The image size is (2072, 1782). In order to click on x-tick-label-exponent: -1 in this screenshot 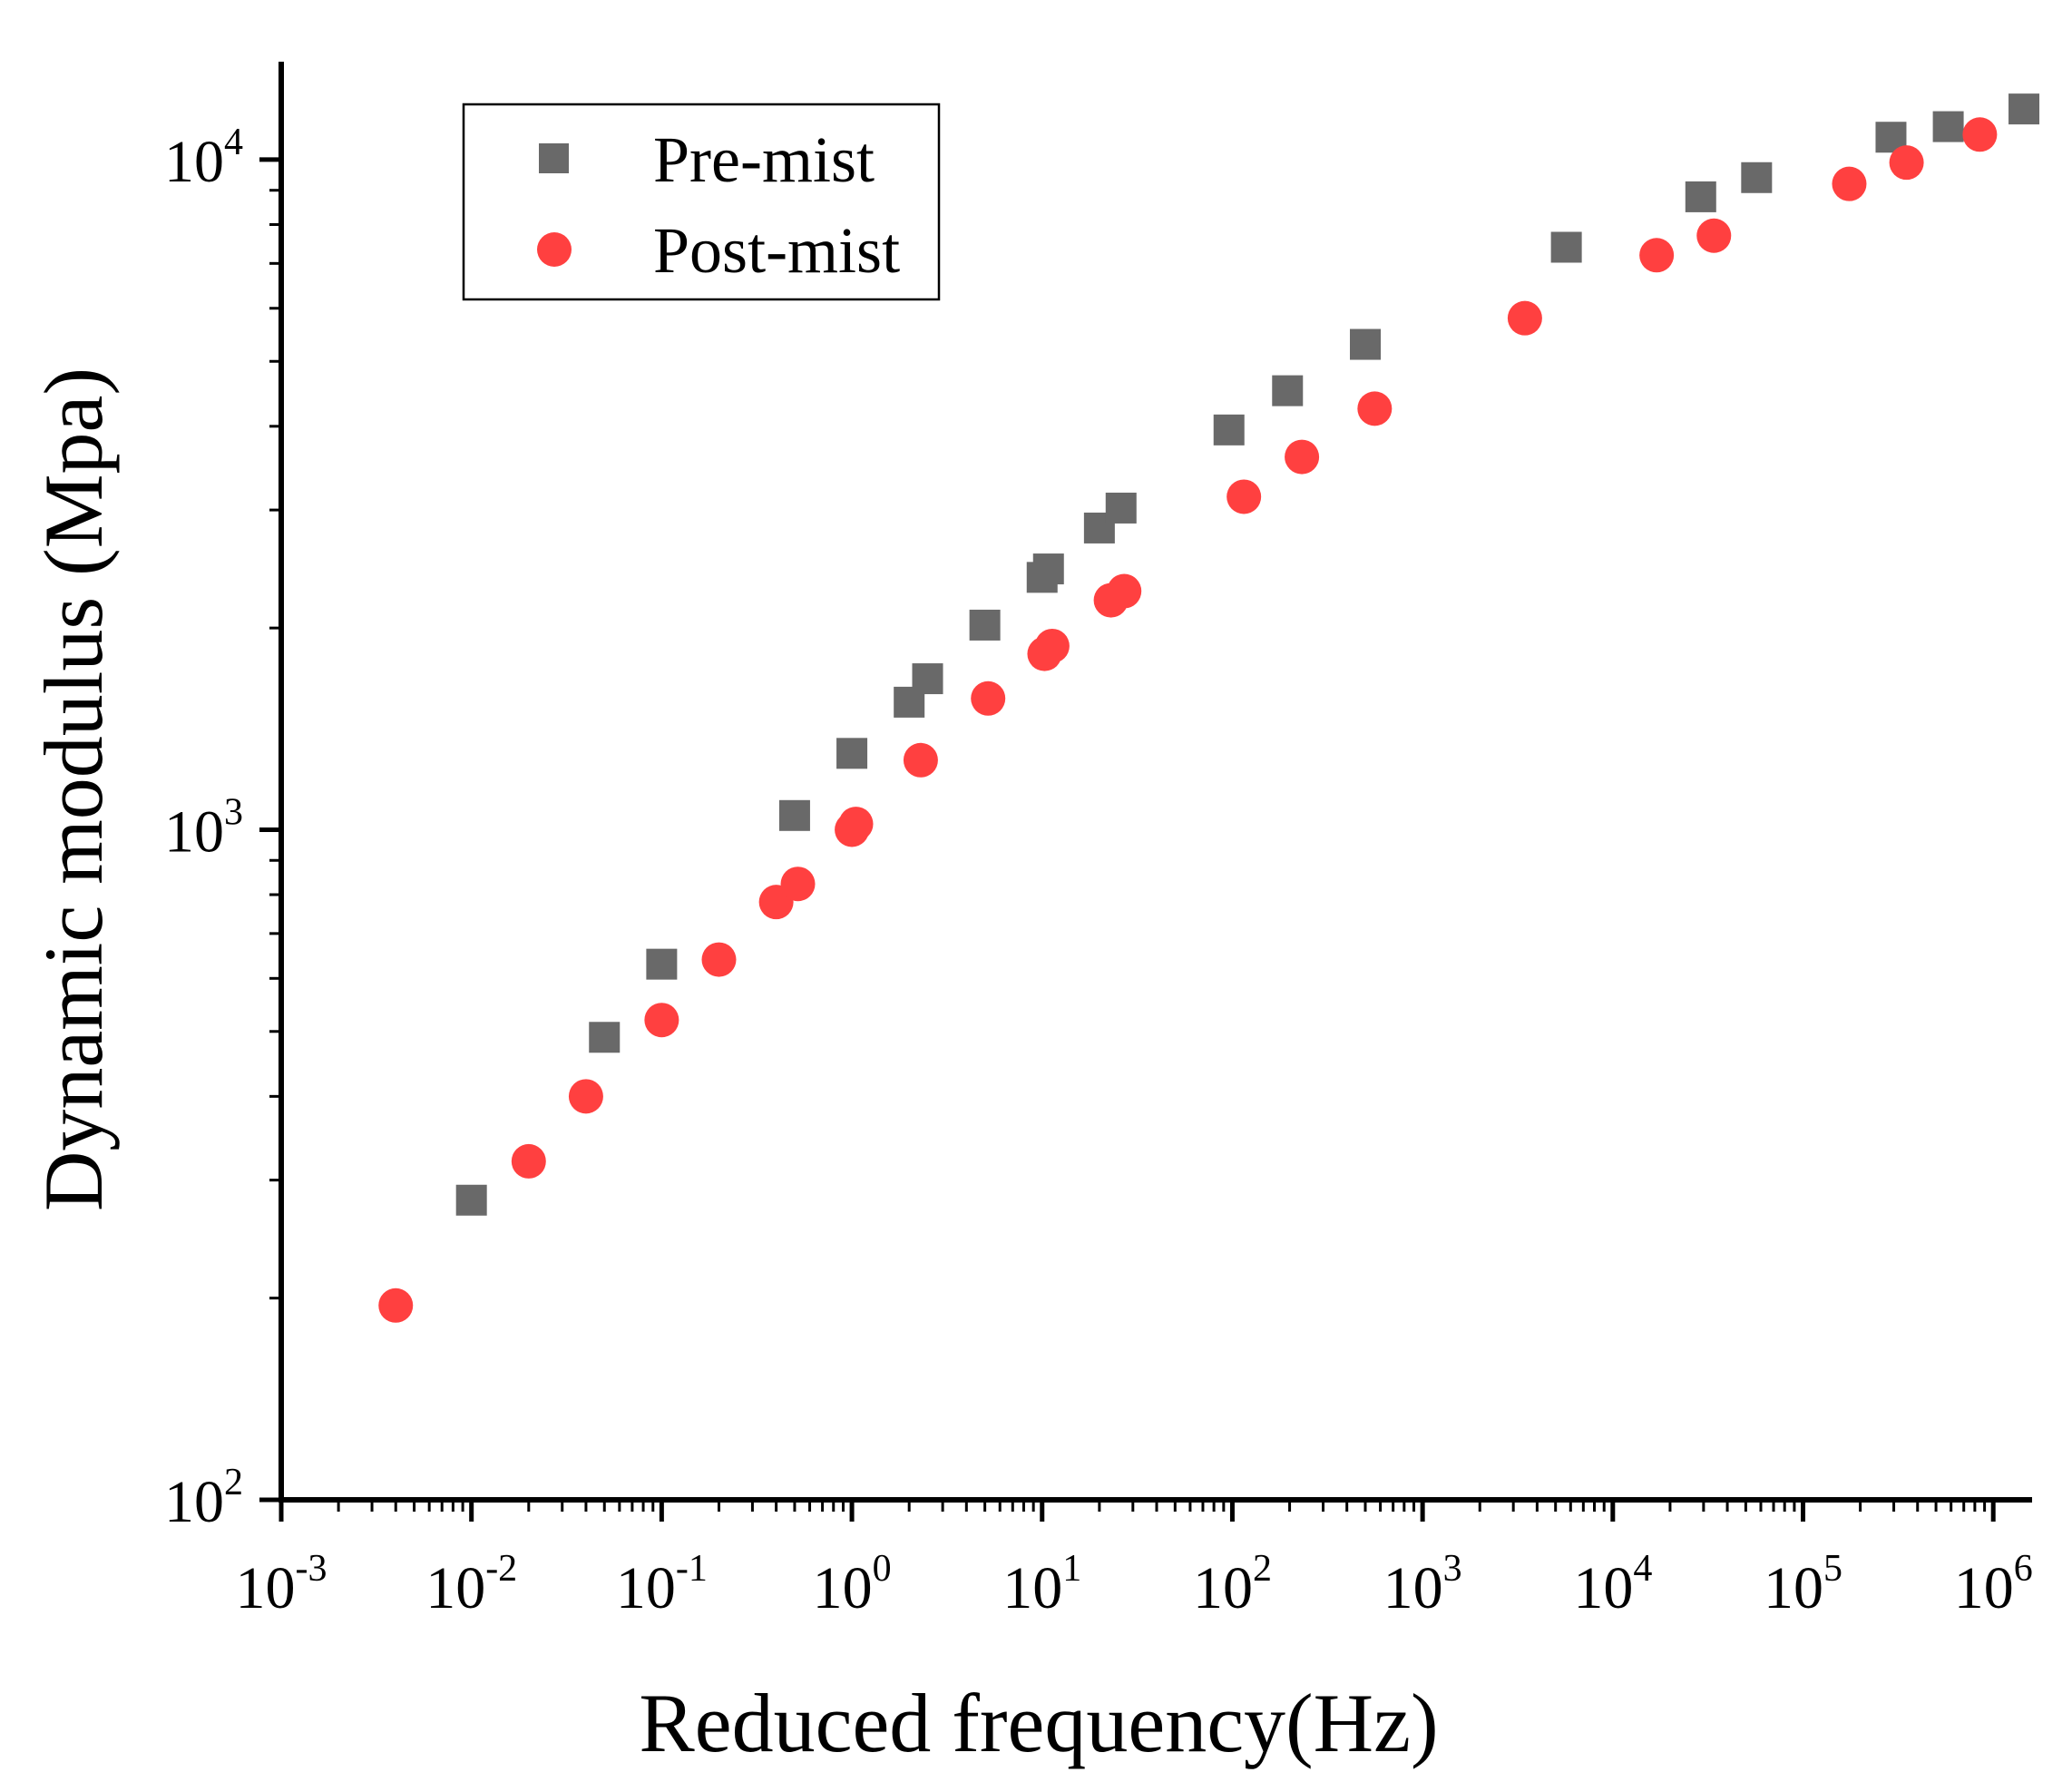, I will do `click(692, 1569)`.